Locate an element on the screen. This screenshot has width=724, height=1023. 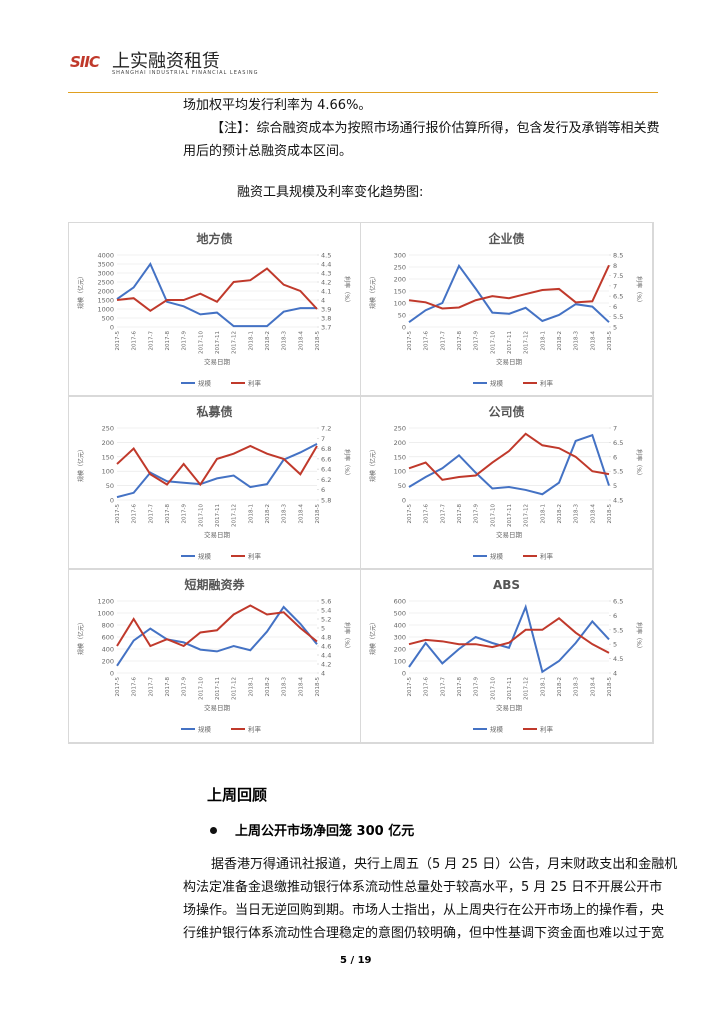
y-tick-label: 150 is located at coordinates (400, 292).